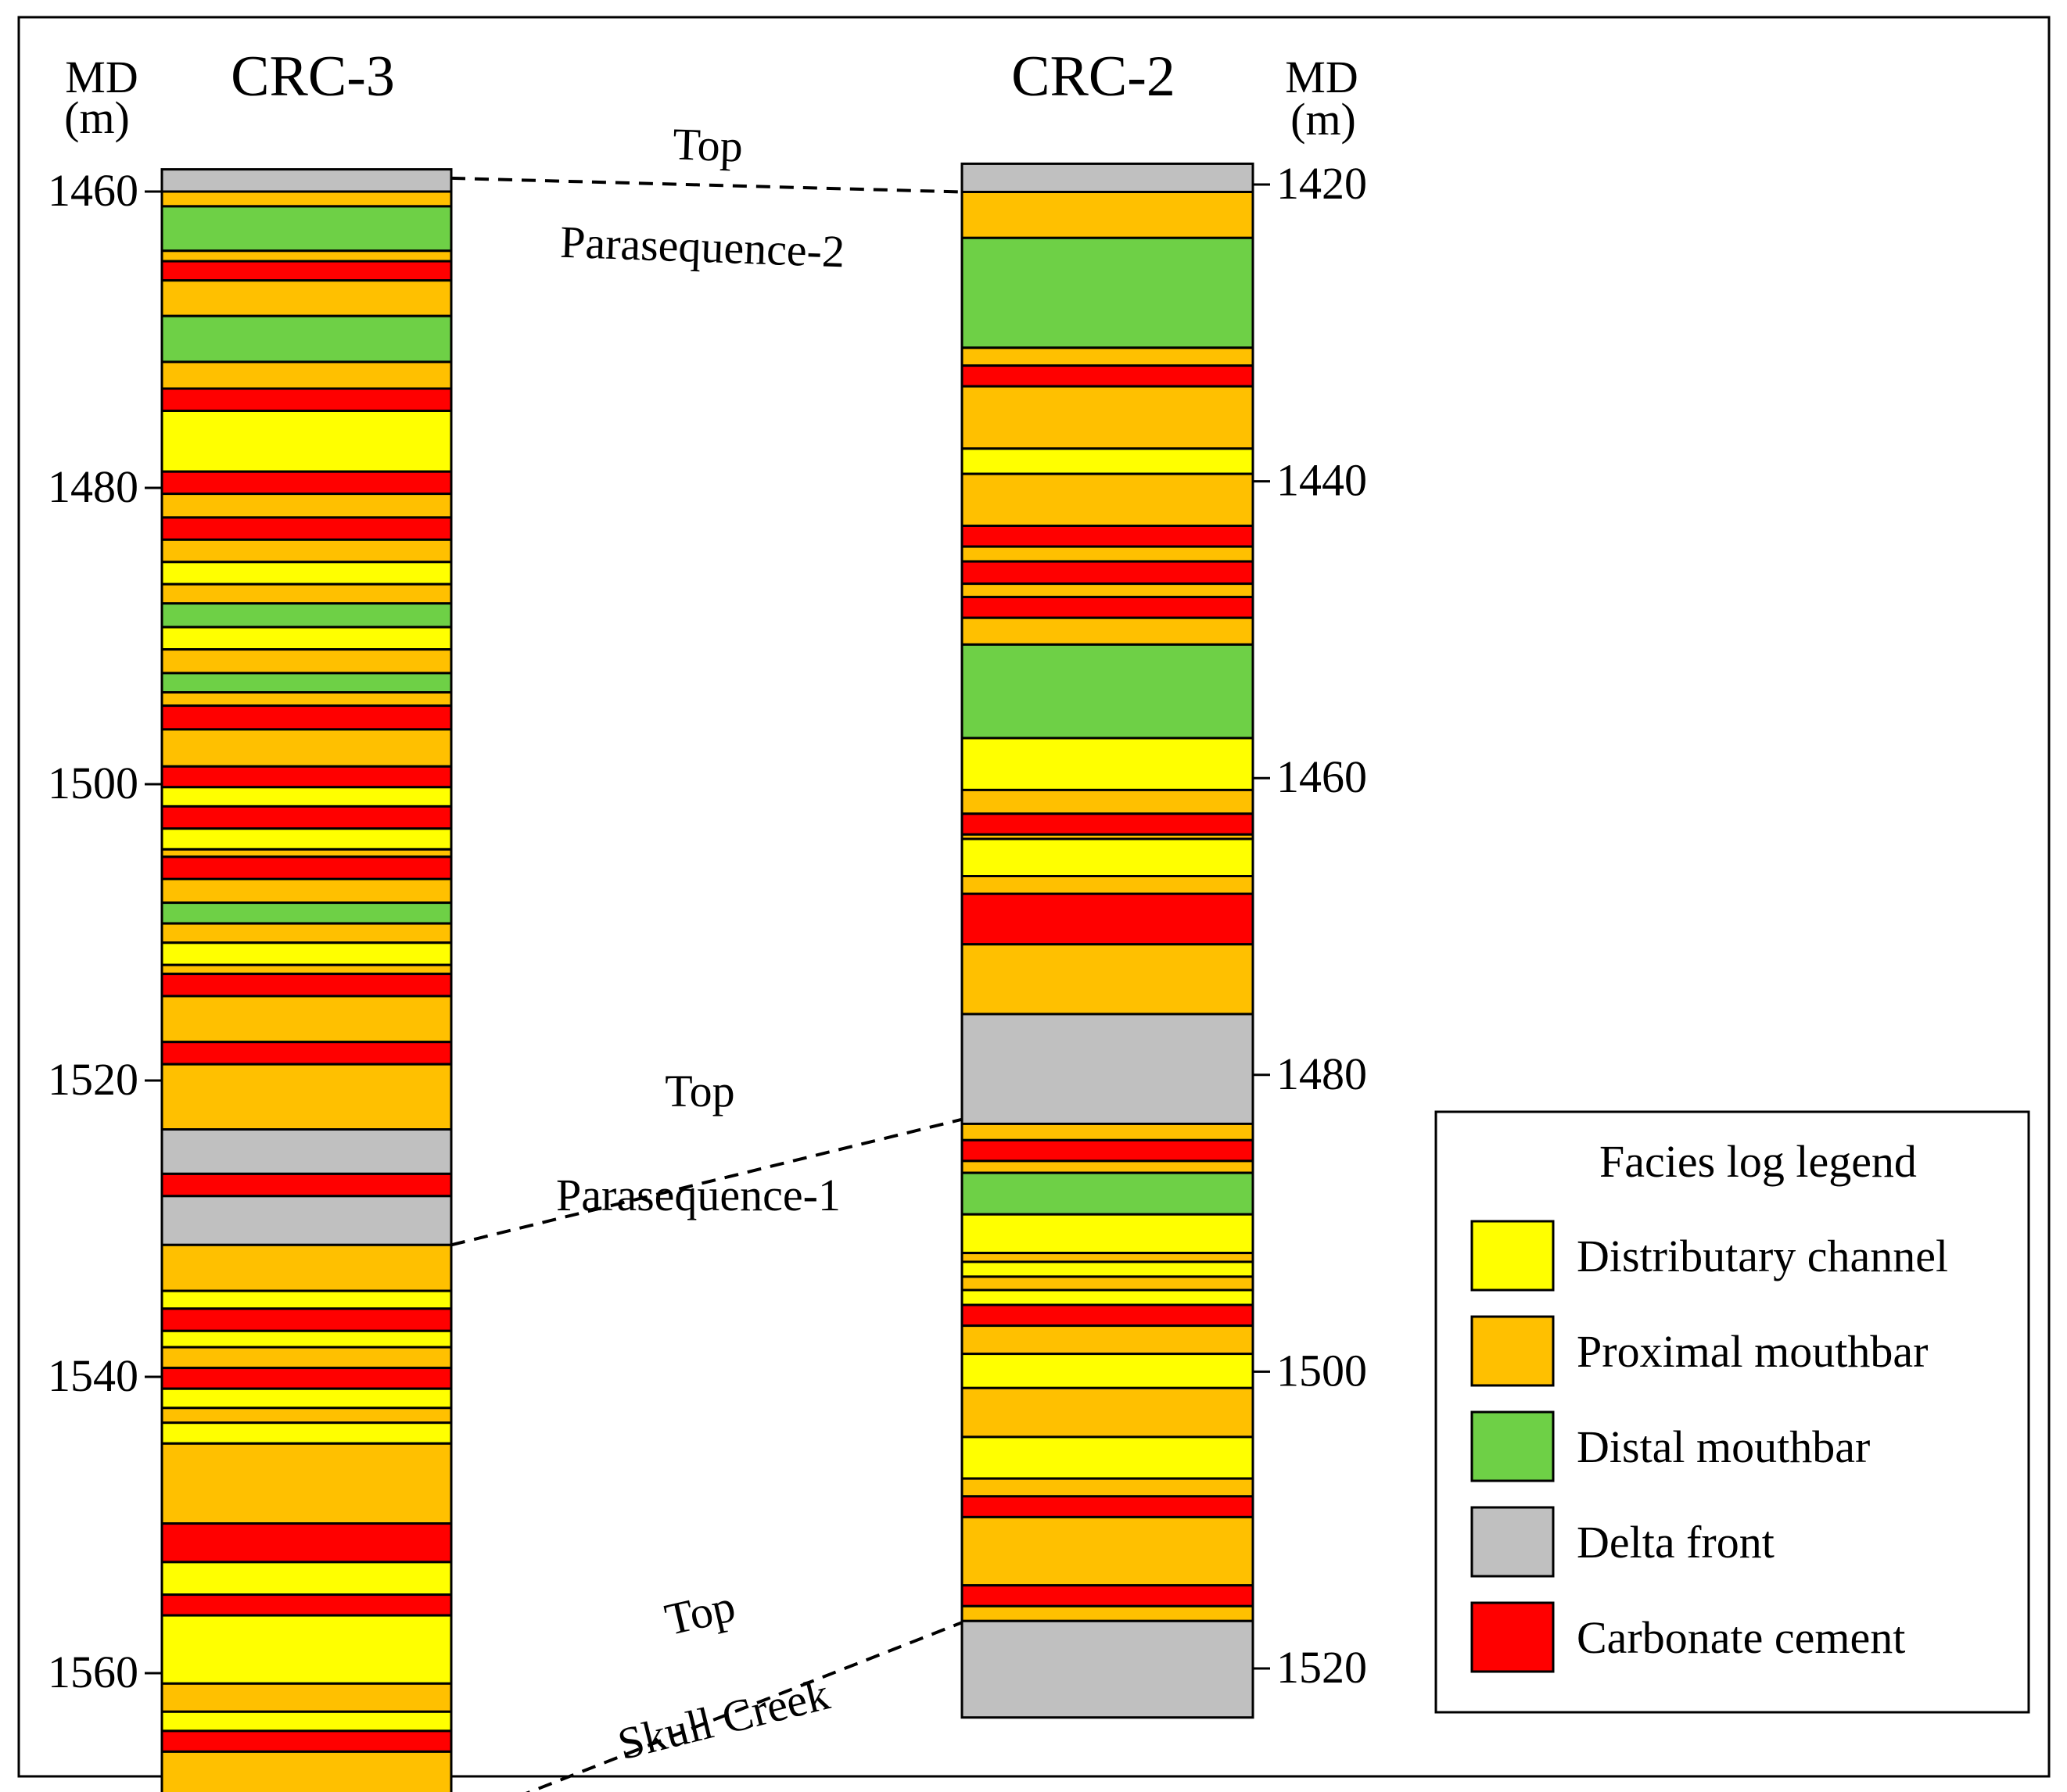  I want to click on correlation-label-unit: Parasequence-1, so click(699, 1195).